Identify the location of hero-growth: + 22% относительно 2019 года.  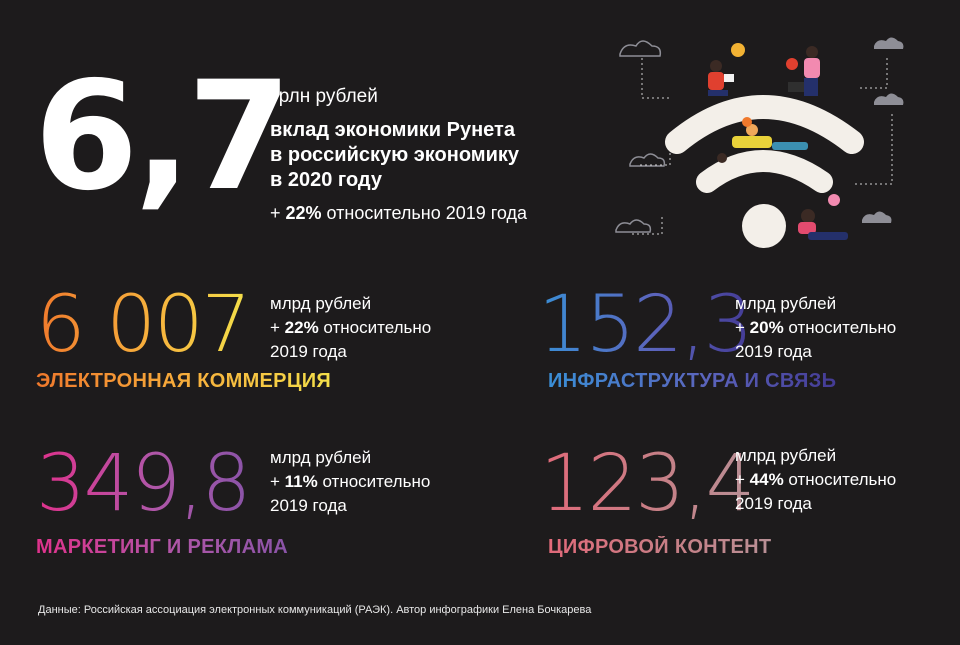
(398, 213).